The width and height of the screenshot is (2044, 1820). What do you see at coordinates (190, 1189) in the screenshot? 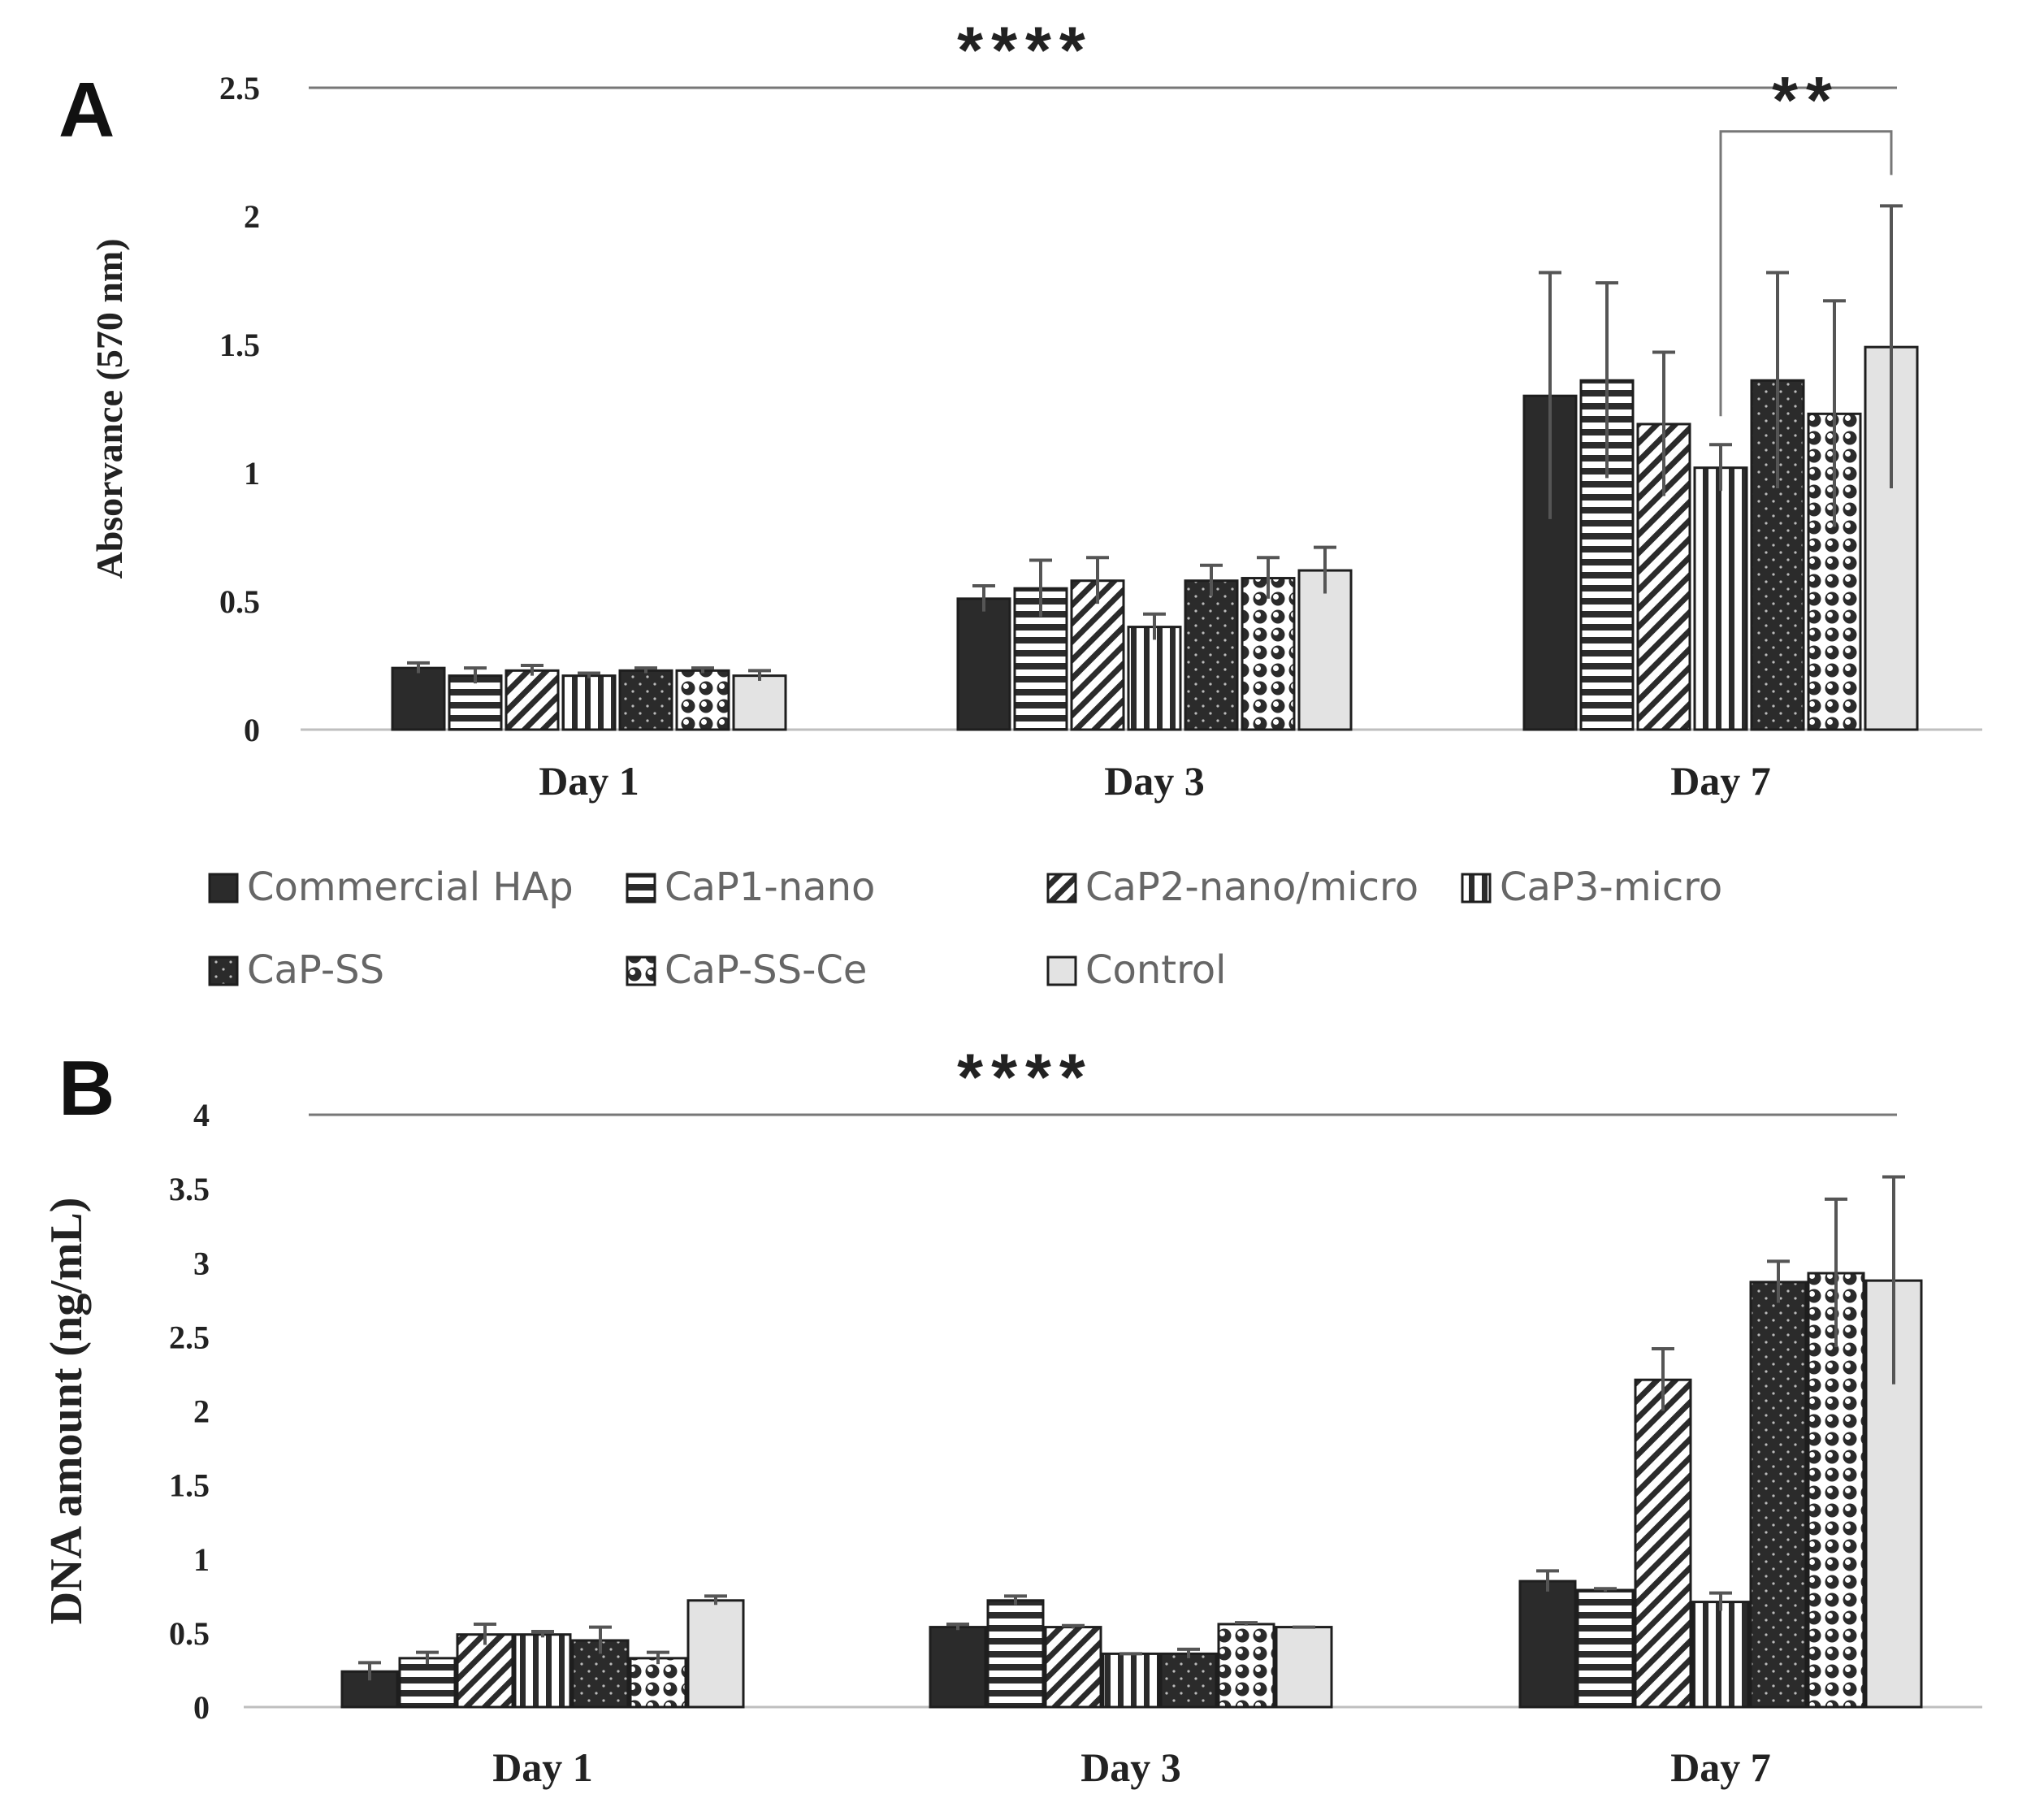
I see `y-tick-label: 3.5` at bounding box center [190, 1189].